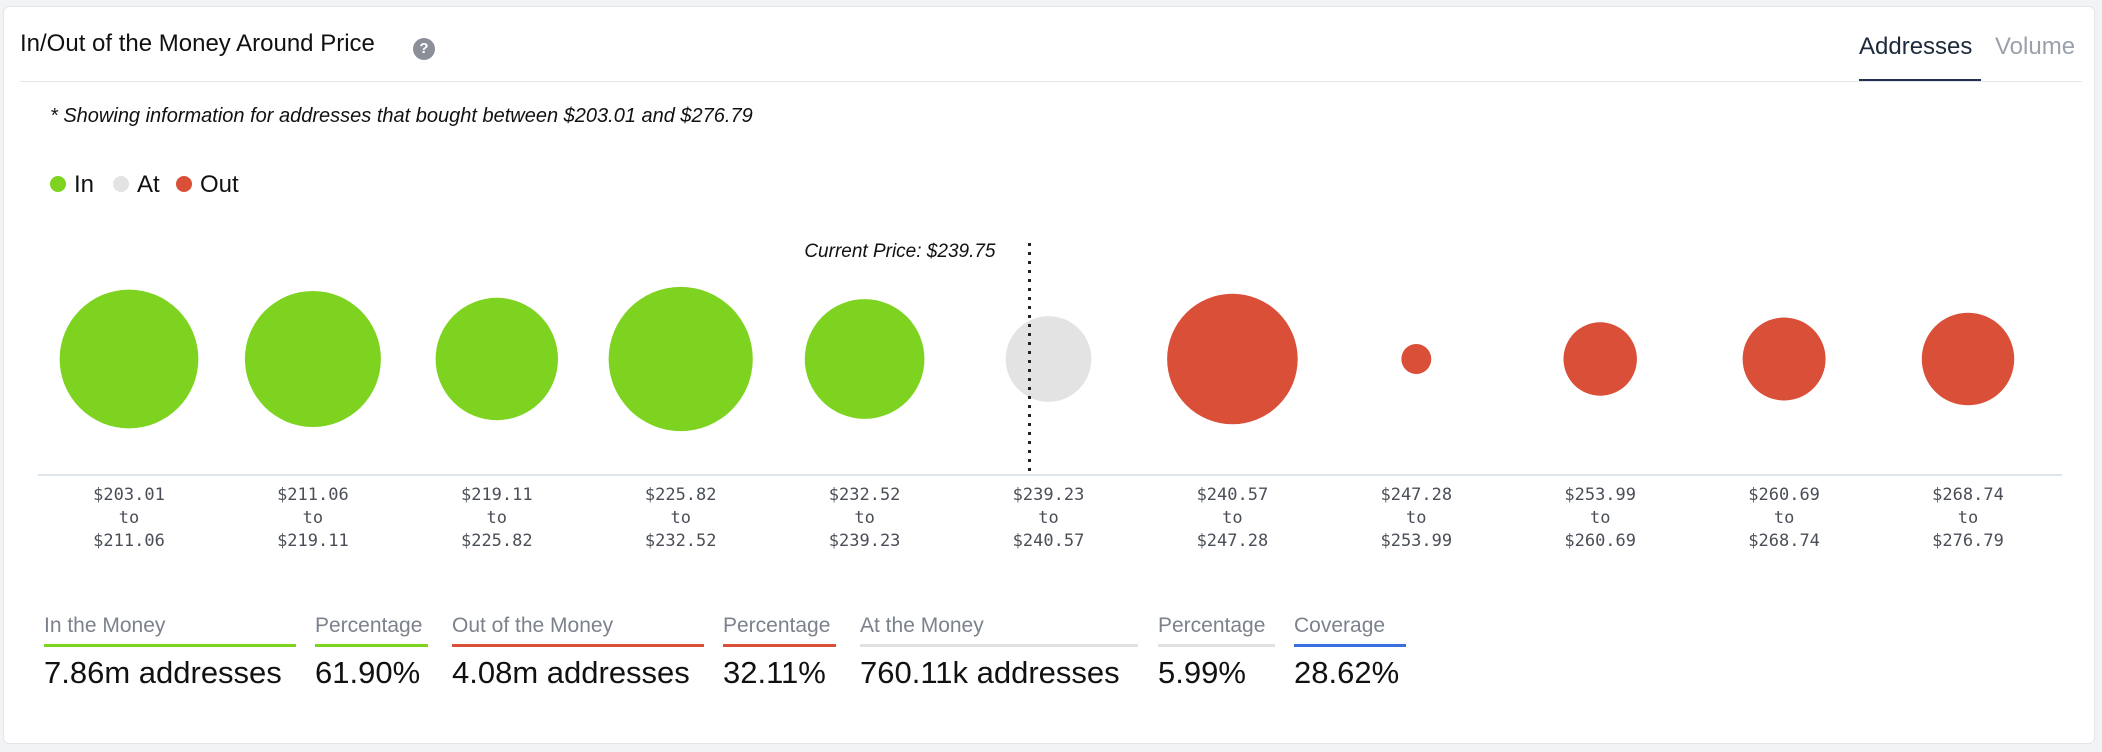 This screenshot has width=2102, height=752. What do you see at coordinates (313, 495) in the screenshot?
I see `tick-label-from: $211.06` at bounding box center [313, 495].